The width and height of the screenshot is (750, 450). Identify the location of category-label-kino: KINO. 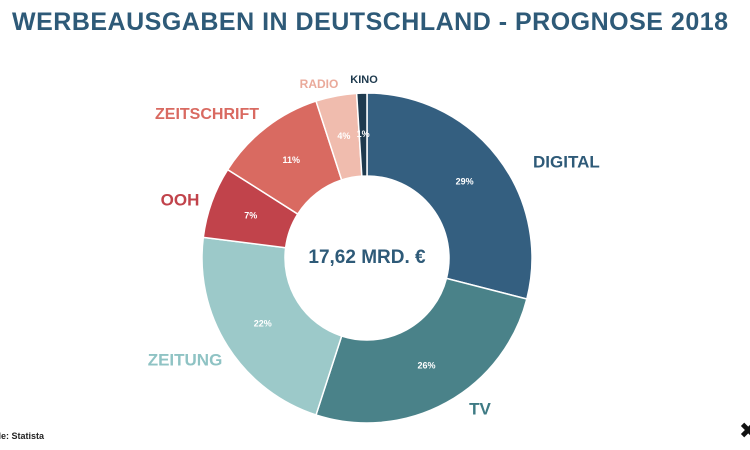
(364, 80).